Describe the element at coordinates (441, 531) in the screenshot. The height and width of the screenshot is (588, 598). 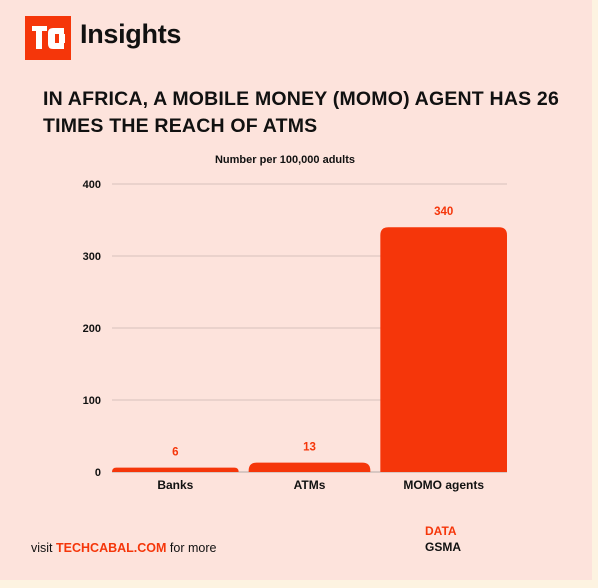
I see `data-source-label: DATA` at that location.